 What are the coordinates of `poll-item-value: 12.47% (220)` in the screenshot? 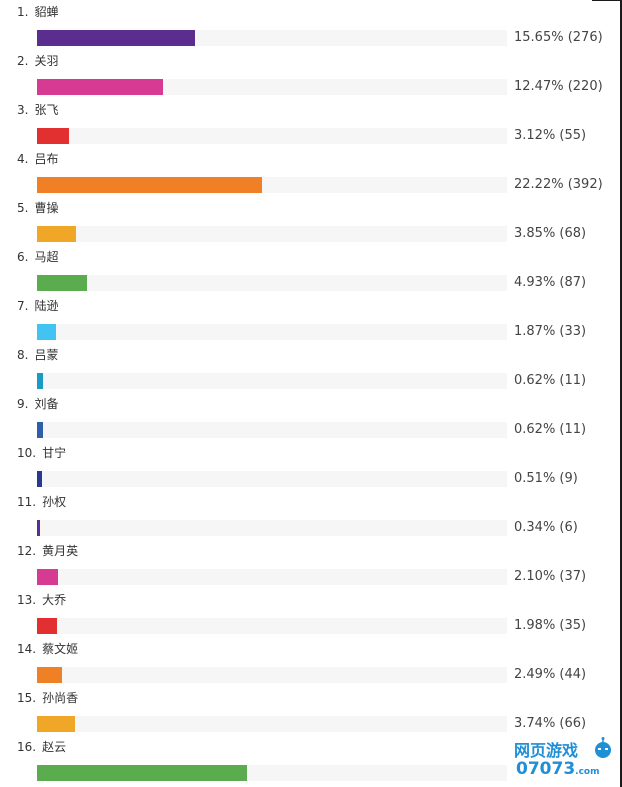 It's located at (558, 86).